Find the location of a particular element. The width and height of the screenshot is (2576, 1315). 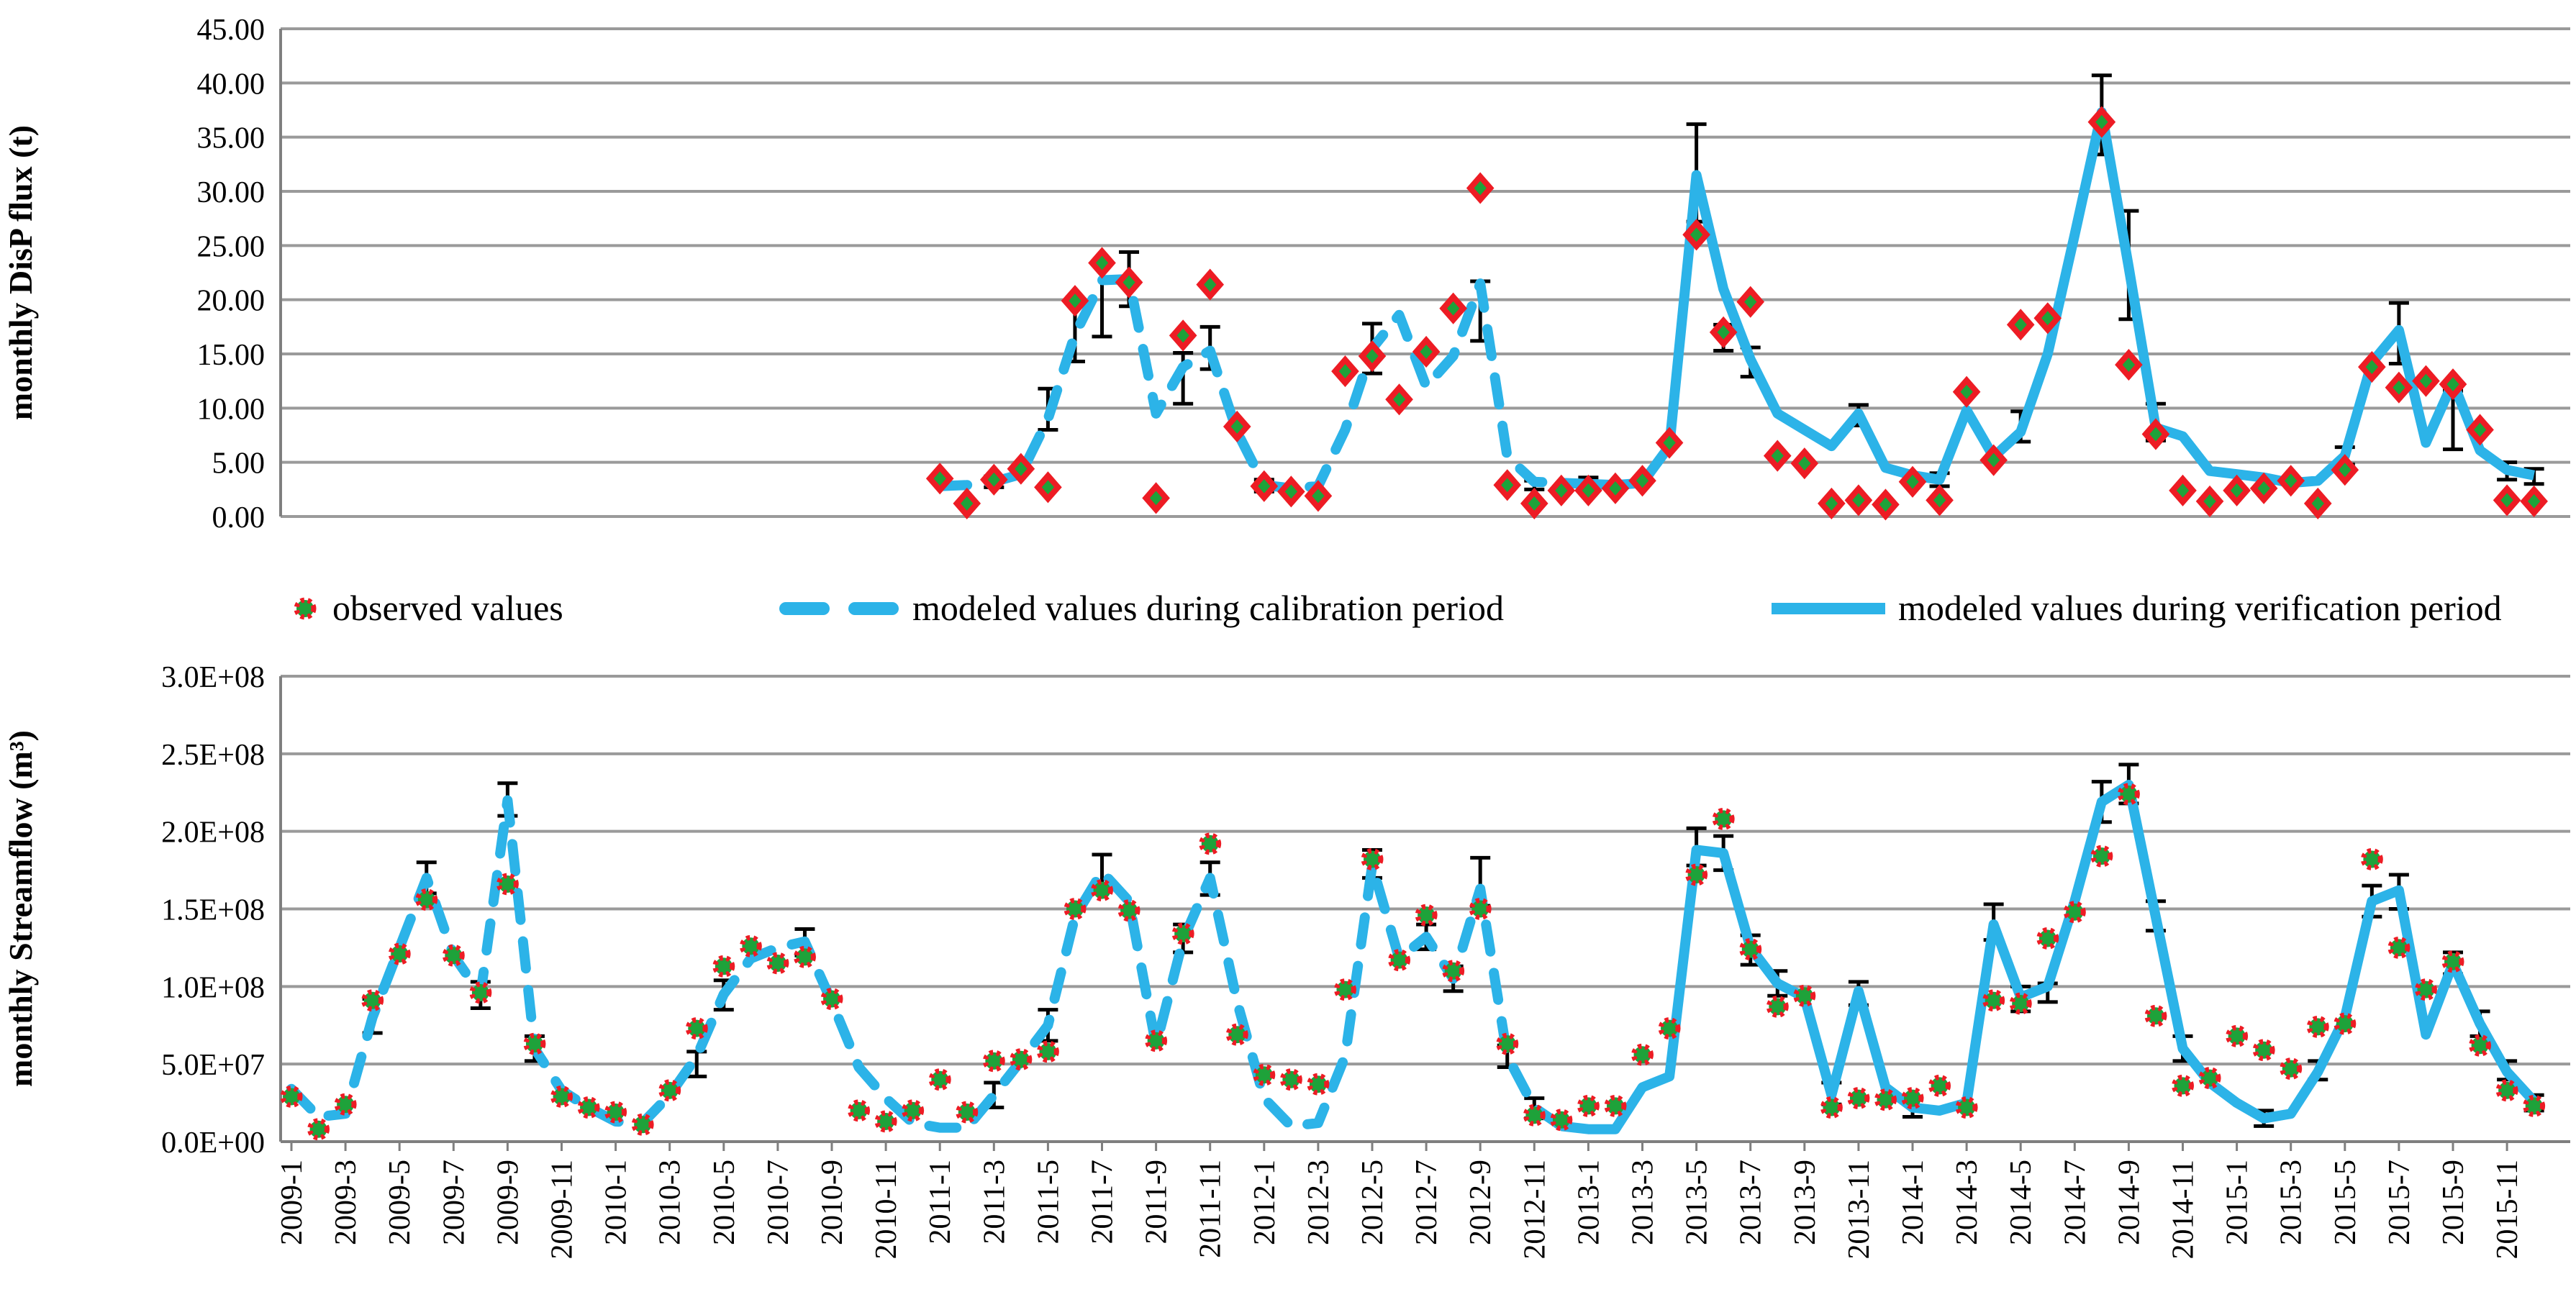

x-tick-label: 2015-7 is located at coordinates (2399, 1202).